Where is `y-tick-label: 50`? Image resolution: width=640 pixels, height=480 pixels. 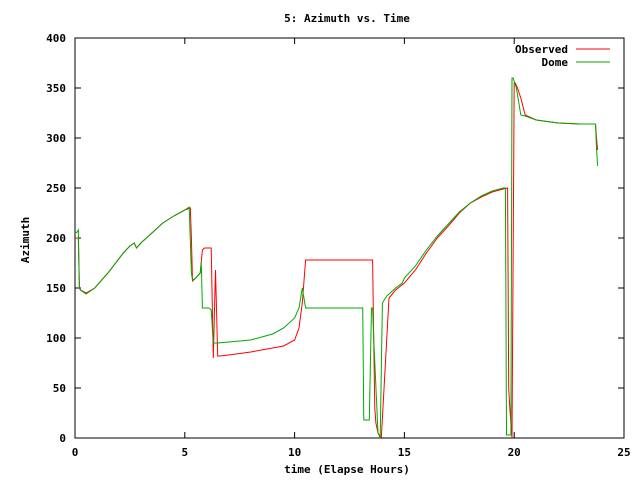 y-tick-label: 50 is located at coordinates (59, 388).